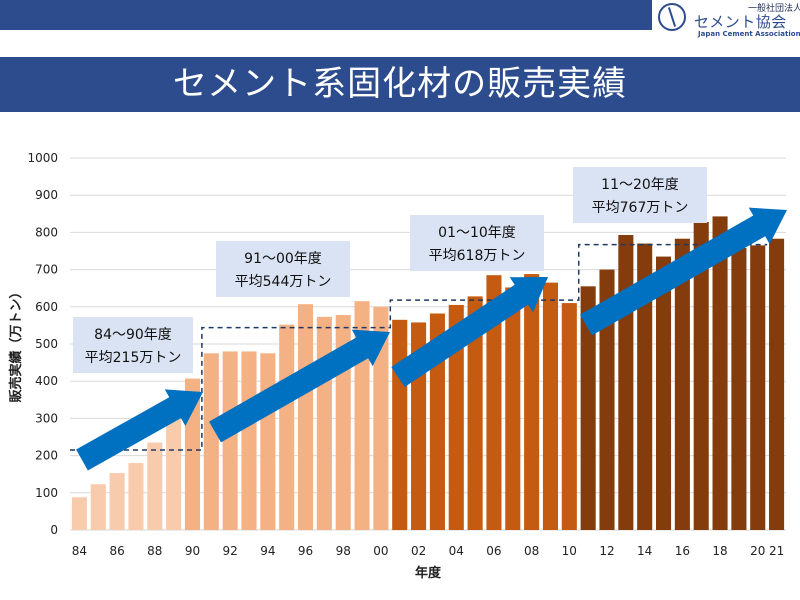  What do you see at coordinates (343, 551) in the screenshot?
I see `x-tick-label: 98` at bounding box center [343, 551].